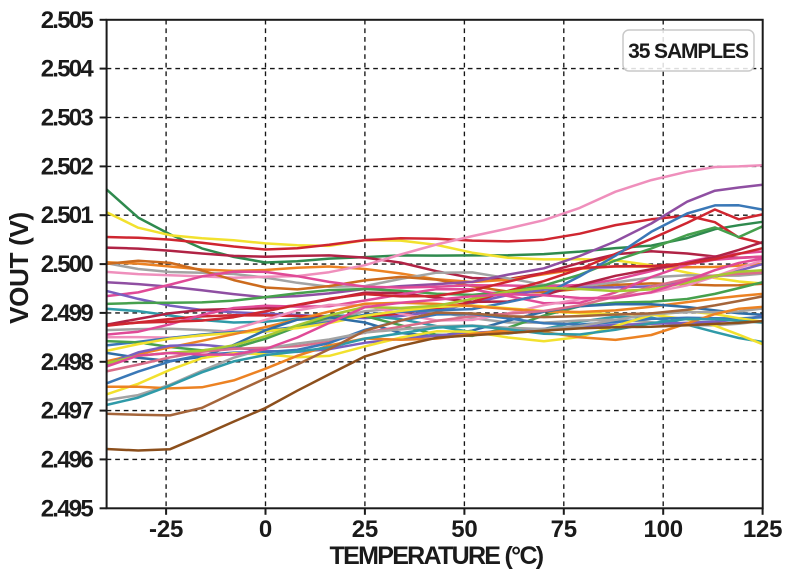  What do you see at coordinates (67, 264) in the screenshot?
I see `svg-text: 2.500` at bounding box center [67, 264].